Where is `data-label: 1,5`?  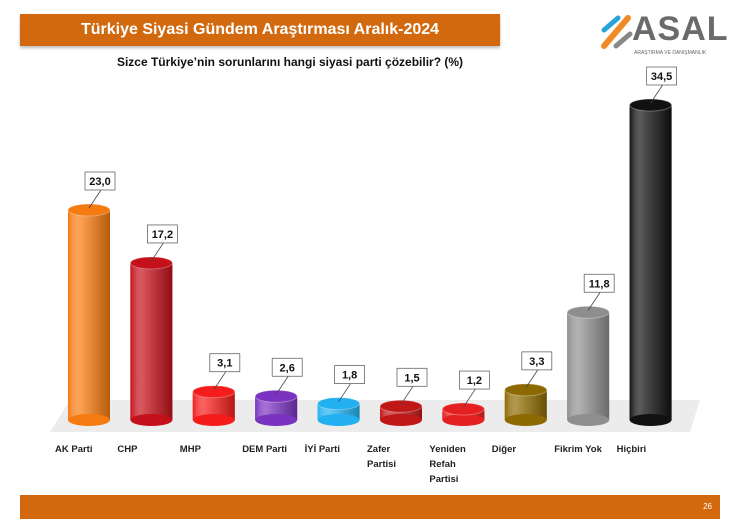
data-label: 1,5 is located at coordinates (411, 378).